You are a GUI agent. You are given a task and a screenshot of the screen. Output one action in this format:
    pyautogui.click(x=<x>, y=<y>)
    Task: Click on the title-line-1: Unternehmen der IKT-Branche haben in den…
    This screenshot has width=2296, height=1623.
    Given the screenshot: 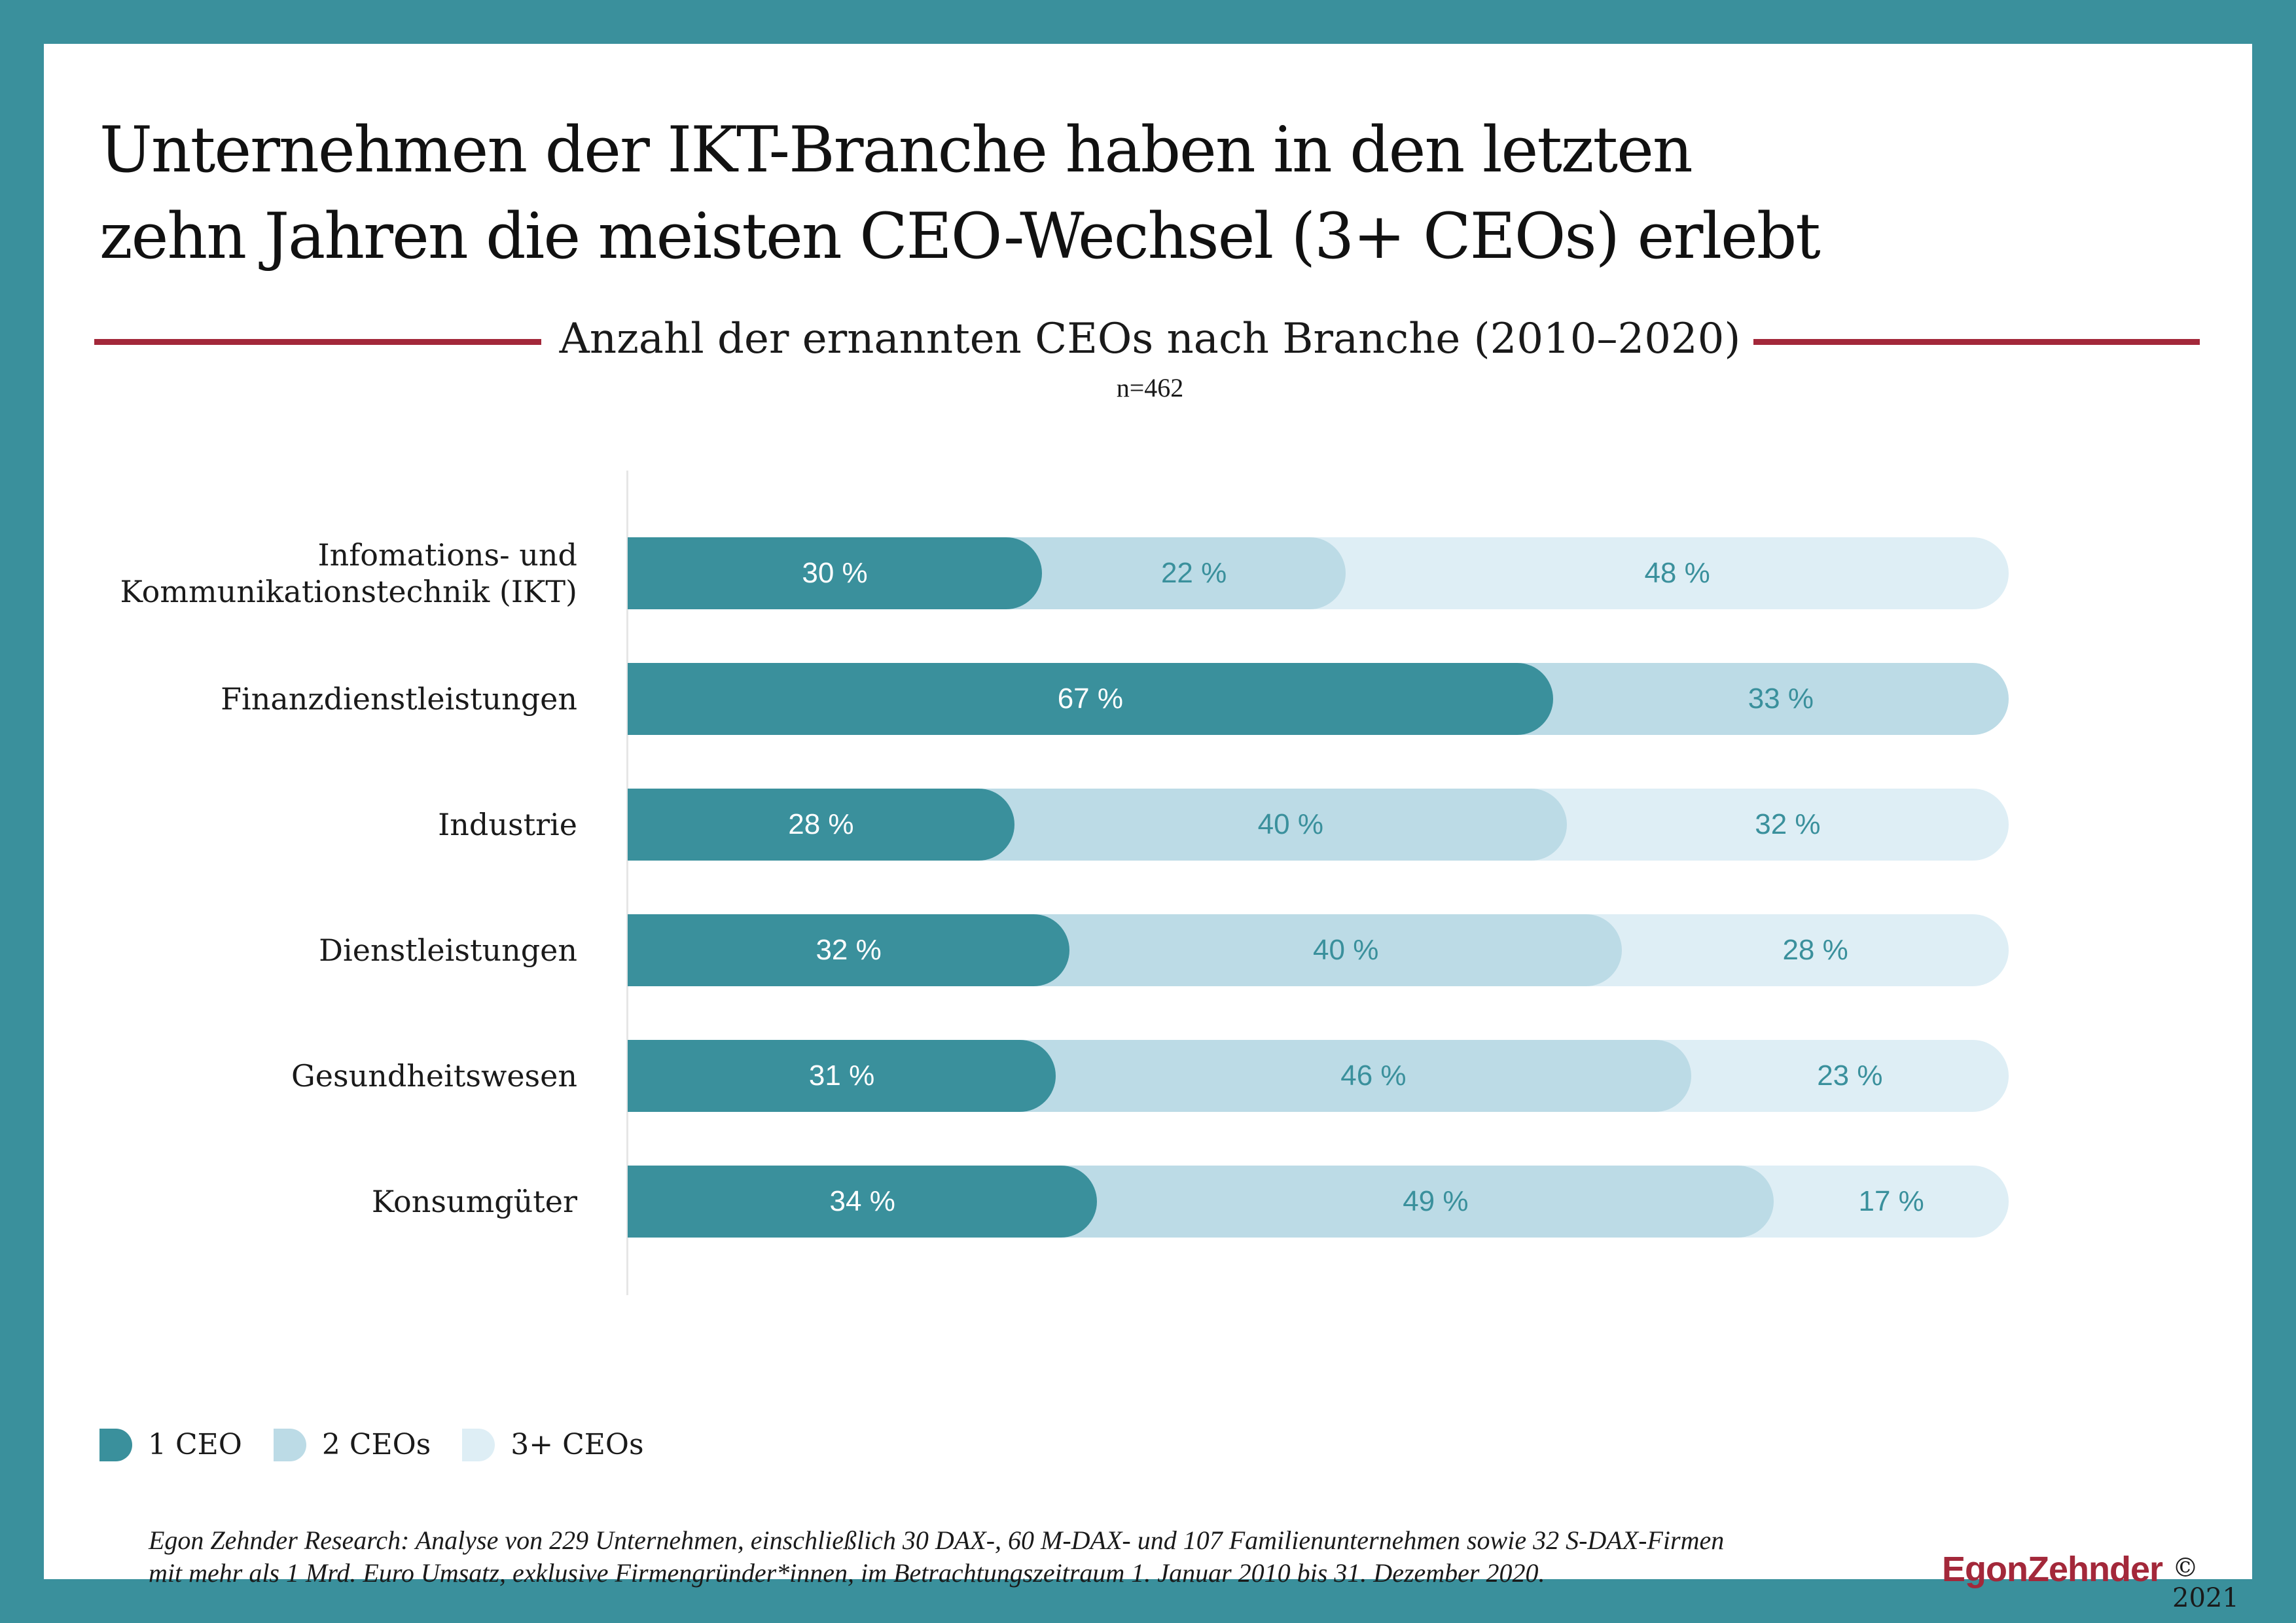 What is the action you would take?
    pyautogui.click(x=896, y=150)
    